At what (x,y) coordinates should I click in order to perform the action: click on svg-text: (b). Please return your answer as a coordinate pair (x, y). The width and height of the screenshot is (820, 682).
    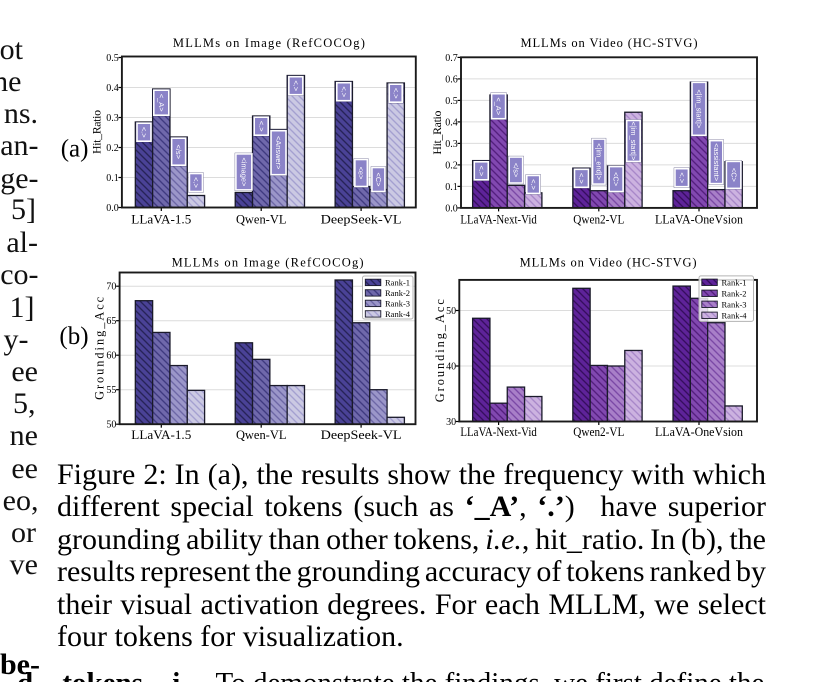
    Looking at the image, I should click on (73, 336).